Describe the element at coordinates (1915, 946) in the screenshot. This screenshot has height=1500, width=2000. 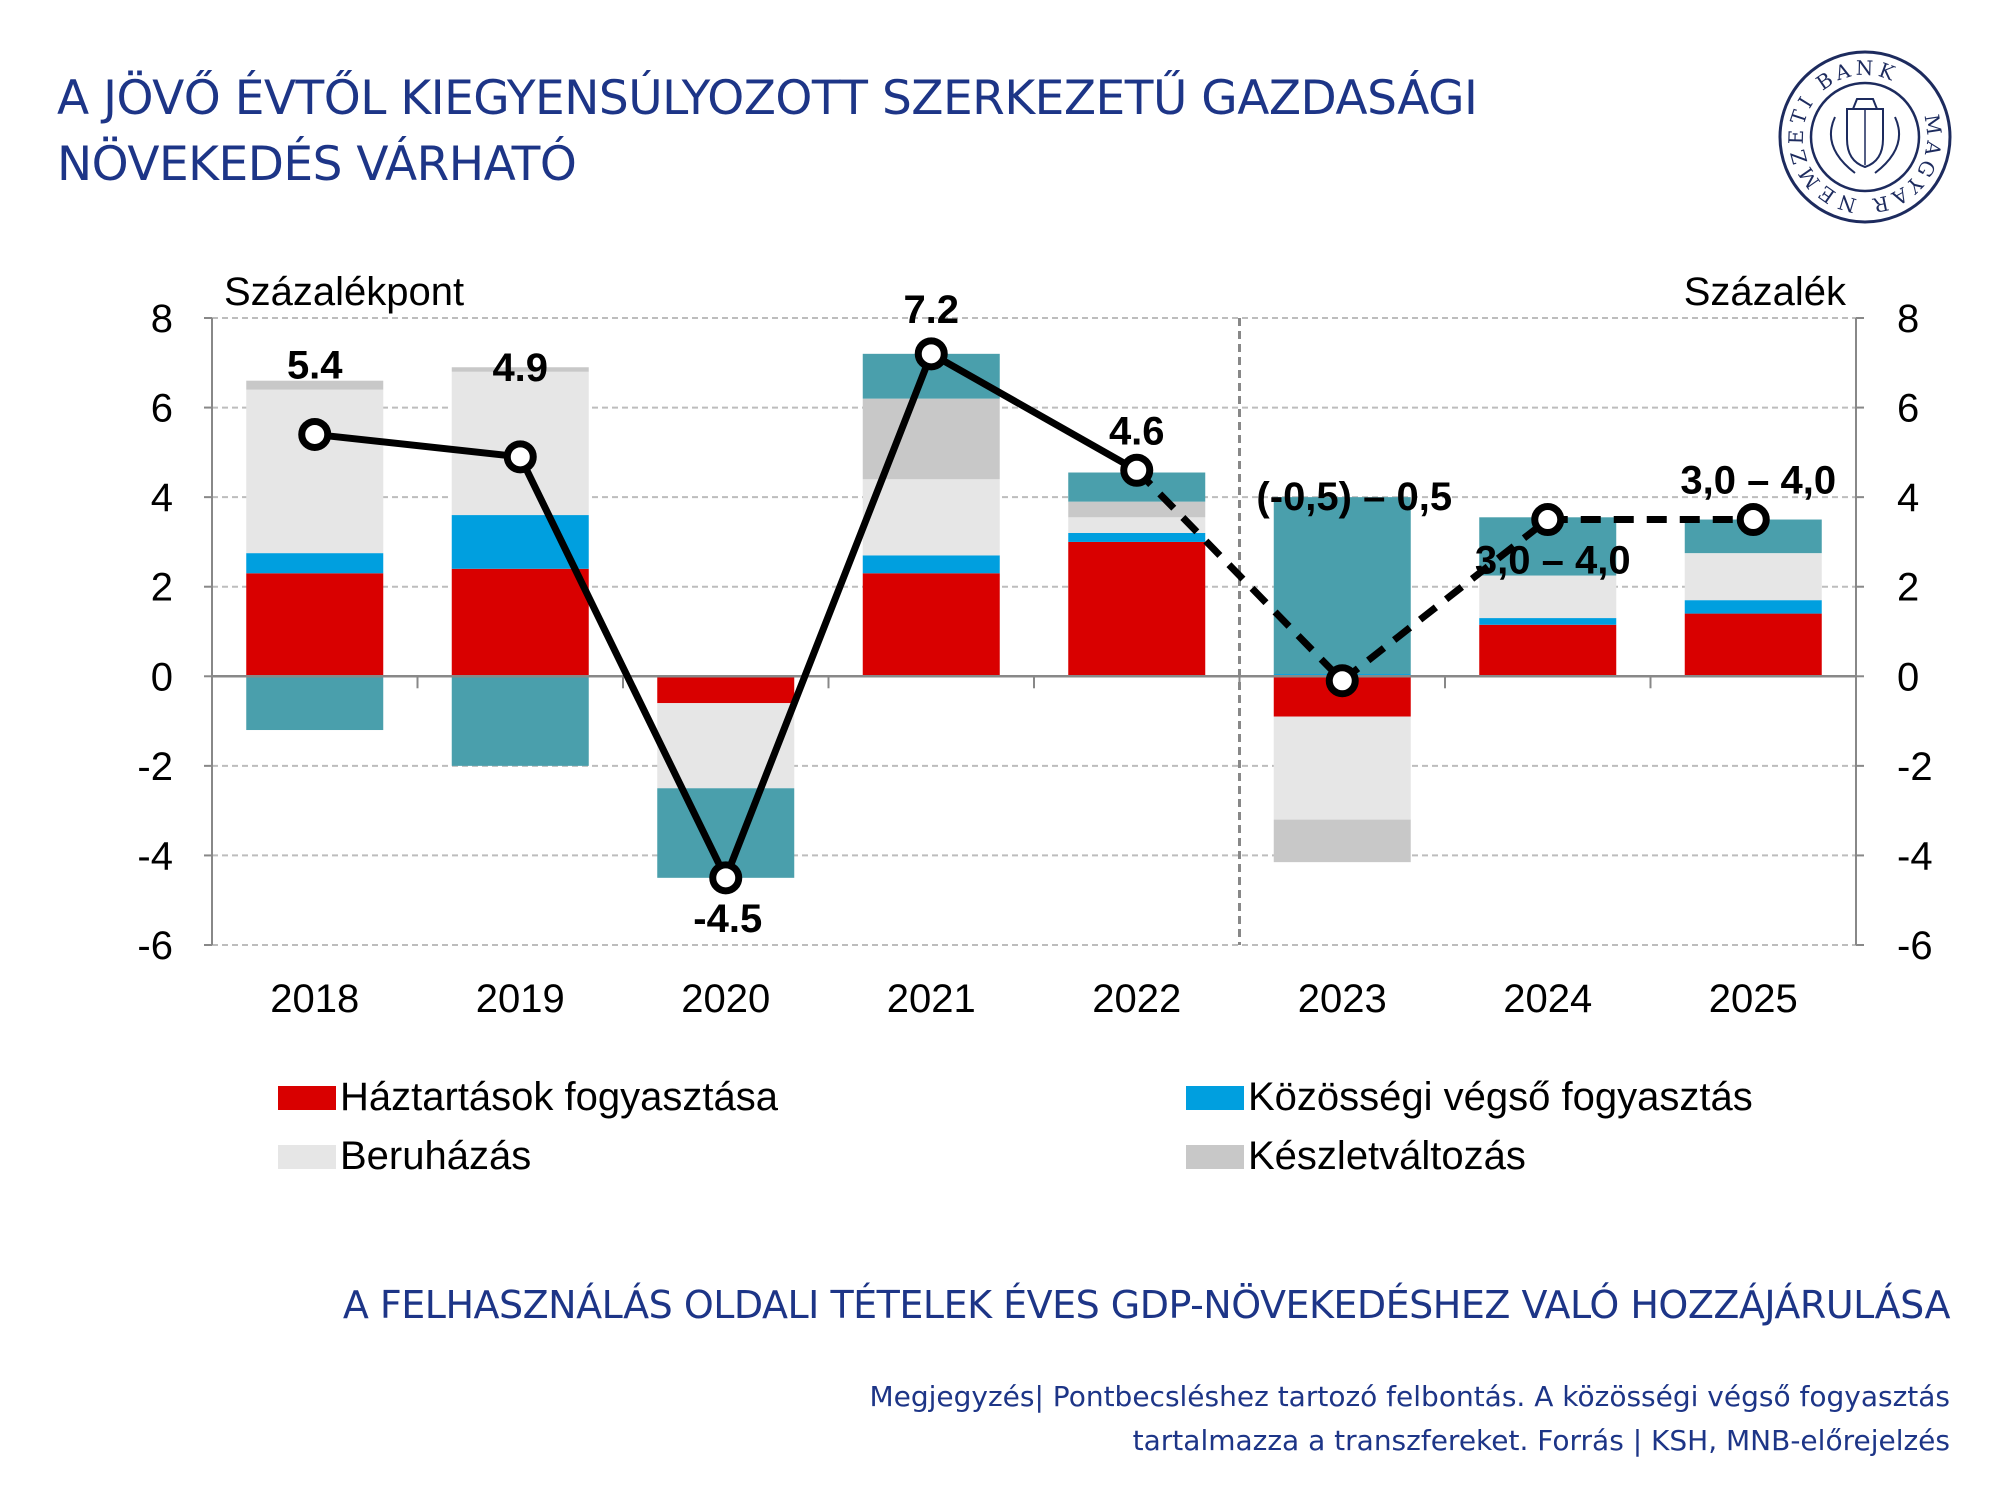
I see `y-tick-label-right: -6` at that location.